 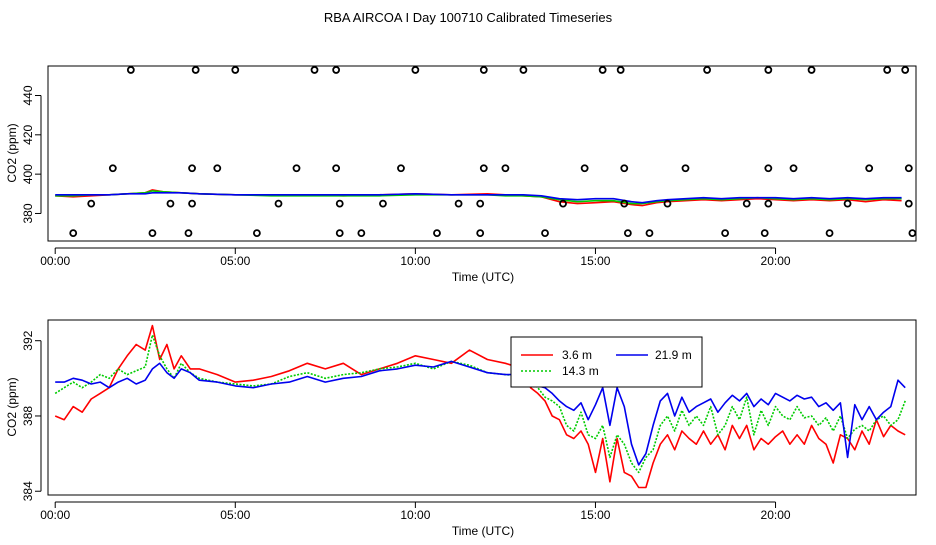 I want to click on y-tick-label: 400, so click(x=28, y=174).